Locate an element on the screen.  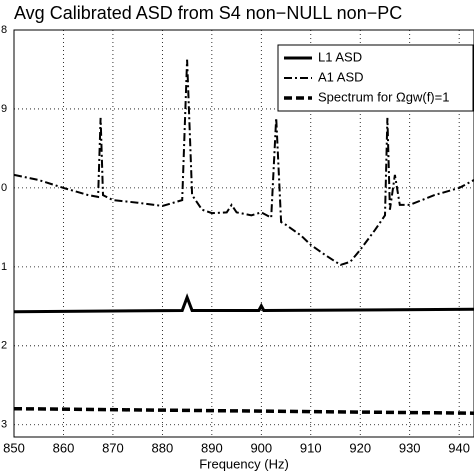
legend-label: Spectrum for Ωgw(f)=1 is located at coordinates (383, 96).